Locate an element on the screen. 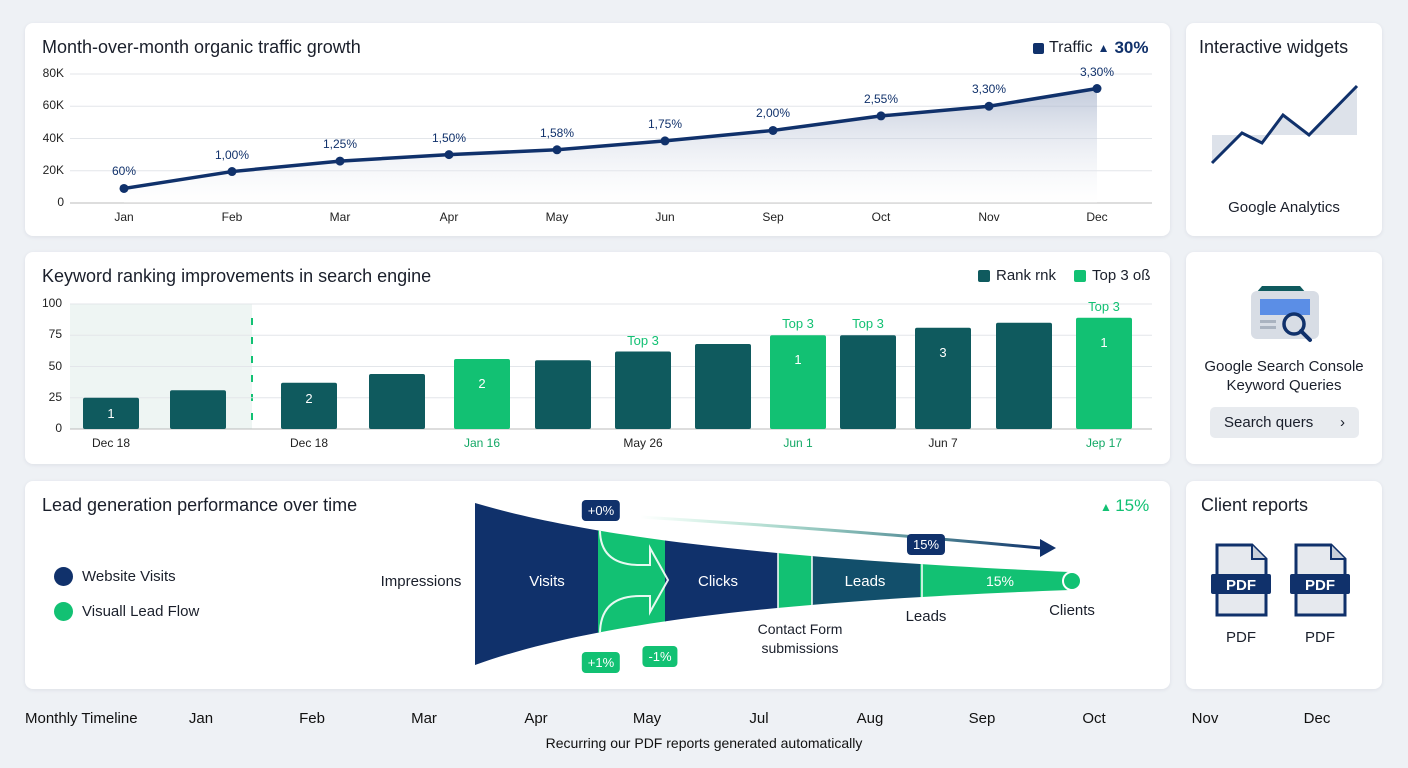 This screenshot has width=1408, height=768. x-tick-label: Sep is located at coordinates (773, 217).